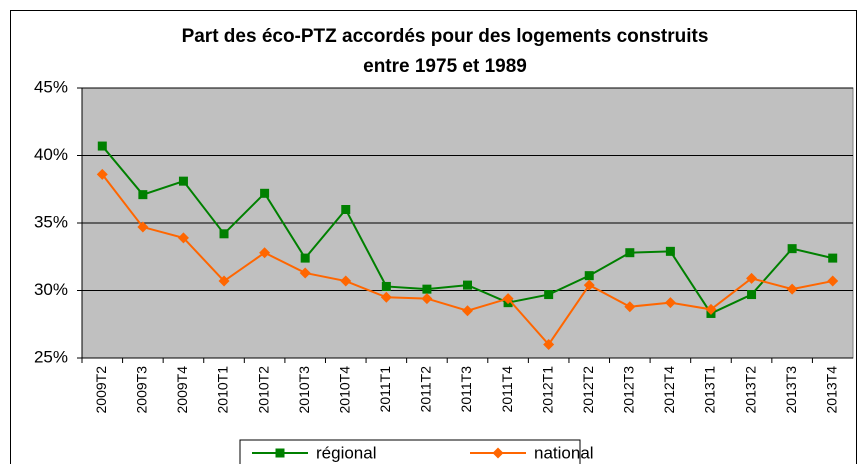 The image size is (867, 464). Describe the element at coordinates (182, 390) in the screenshot. I see `x-tick-label: 2009T4` at that location.